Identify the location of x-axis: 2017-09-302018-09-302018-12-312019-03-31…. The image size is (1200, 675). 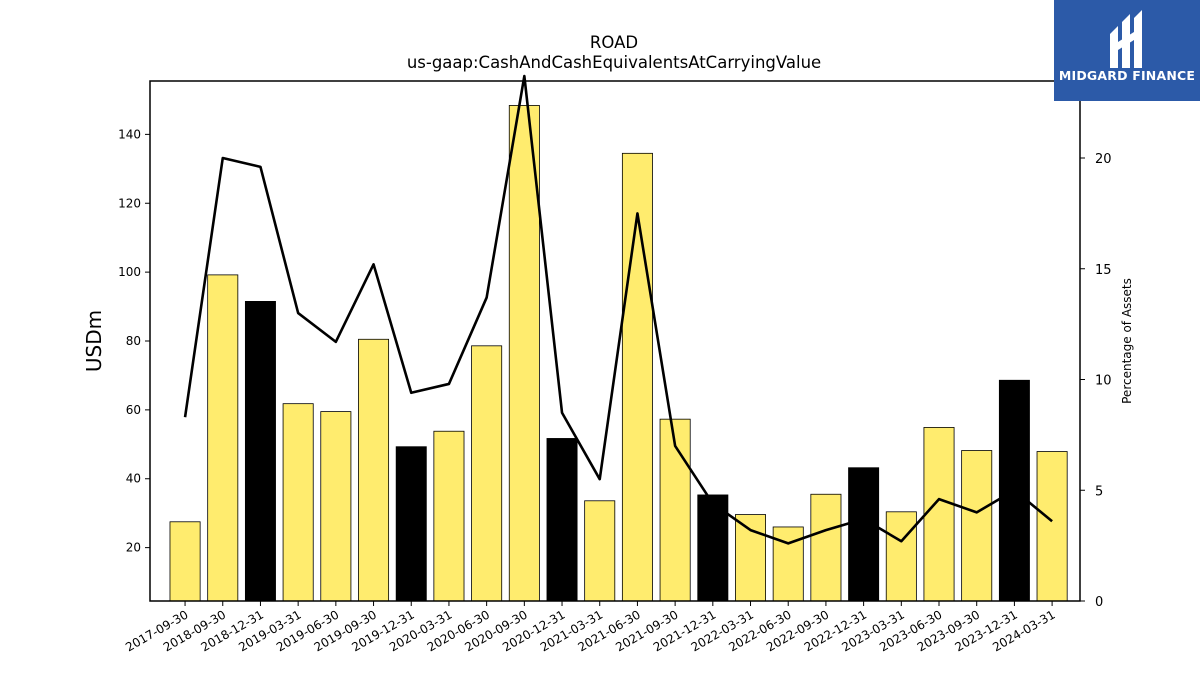
(590, 627).